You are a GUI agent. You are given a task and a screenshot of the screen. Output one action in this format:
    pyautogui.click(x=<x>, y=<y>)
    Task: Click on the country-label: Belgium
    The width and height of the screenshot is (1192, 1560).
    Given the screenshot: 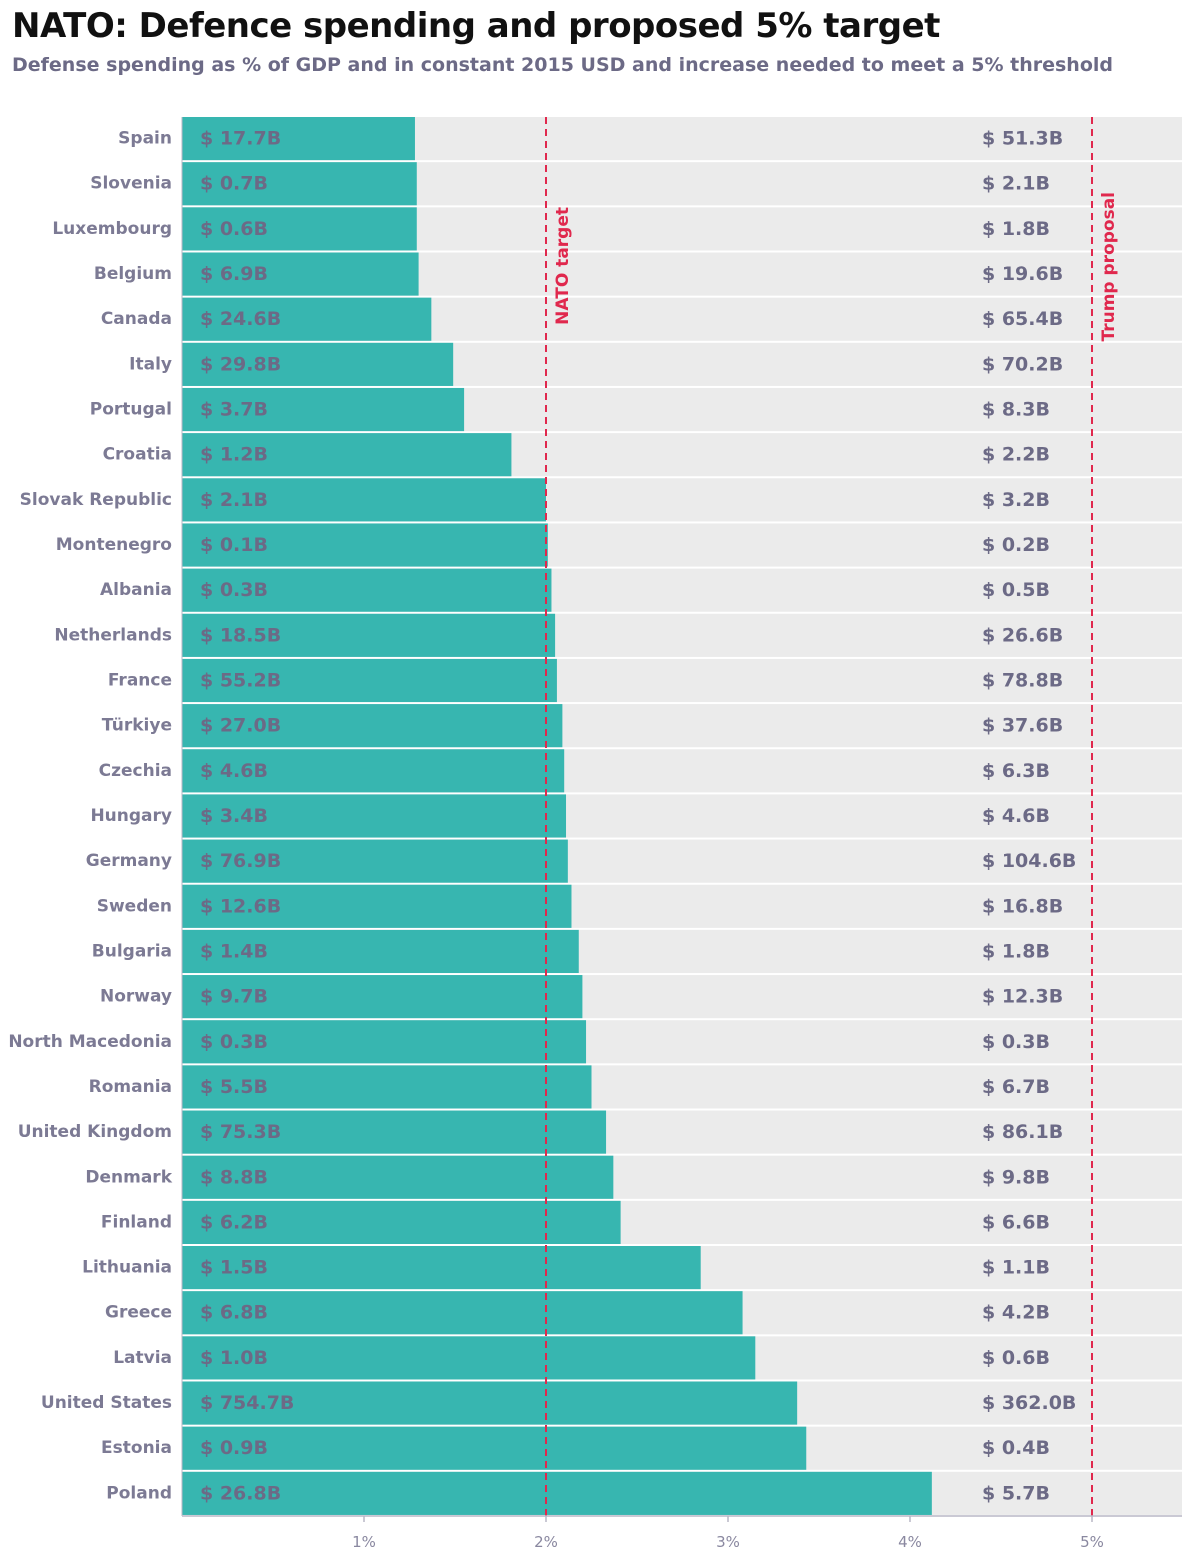 What is the action you would take?
    pyautogui.click(x=133, y=274)
    